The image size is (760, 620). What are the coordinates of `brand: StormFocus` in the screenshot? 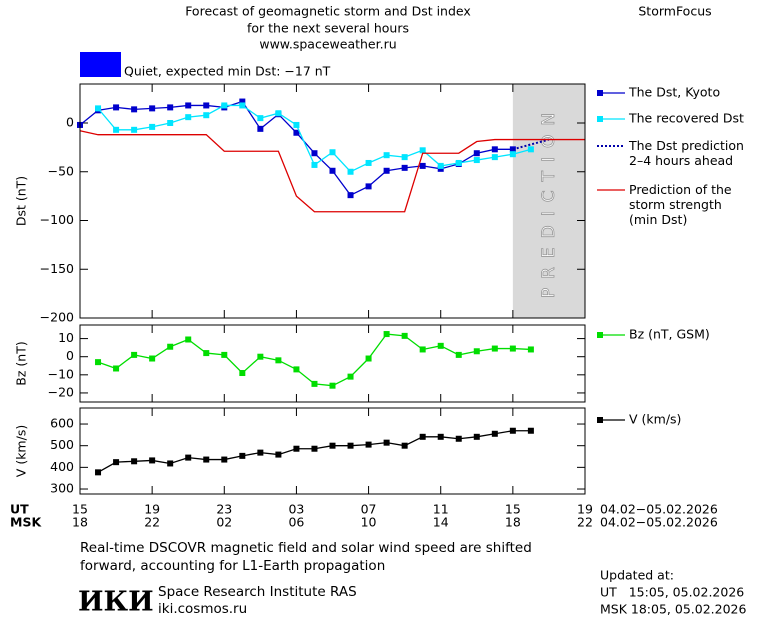 It's located at (674, 11).